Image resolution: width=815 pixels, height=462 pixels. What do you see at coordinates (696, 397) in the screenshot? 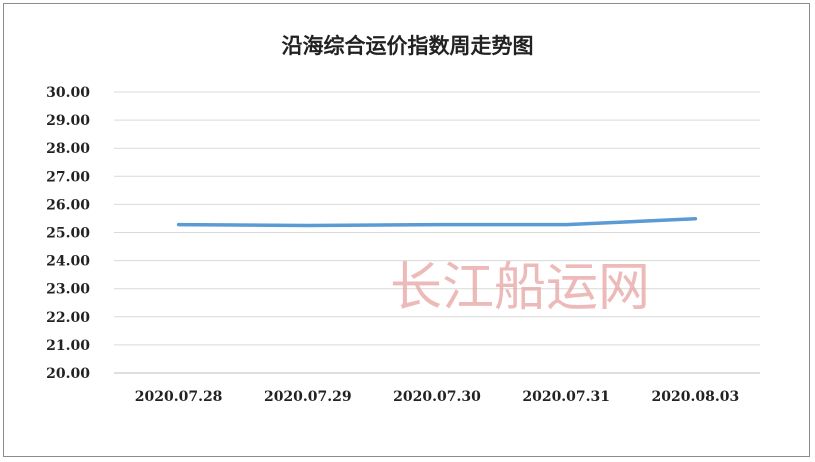
I see `x-tick-label: 2020.08.03` at bounding box center [696, 397].